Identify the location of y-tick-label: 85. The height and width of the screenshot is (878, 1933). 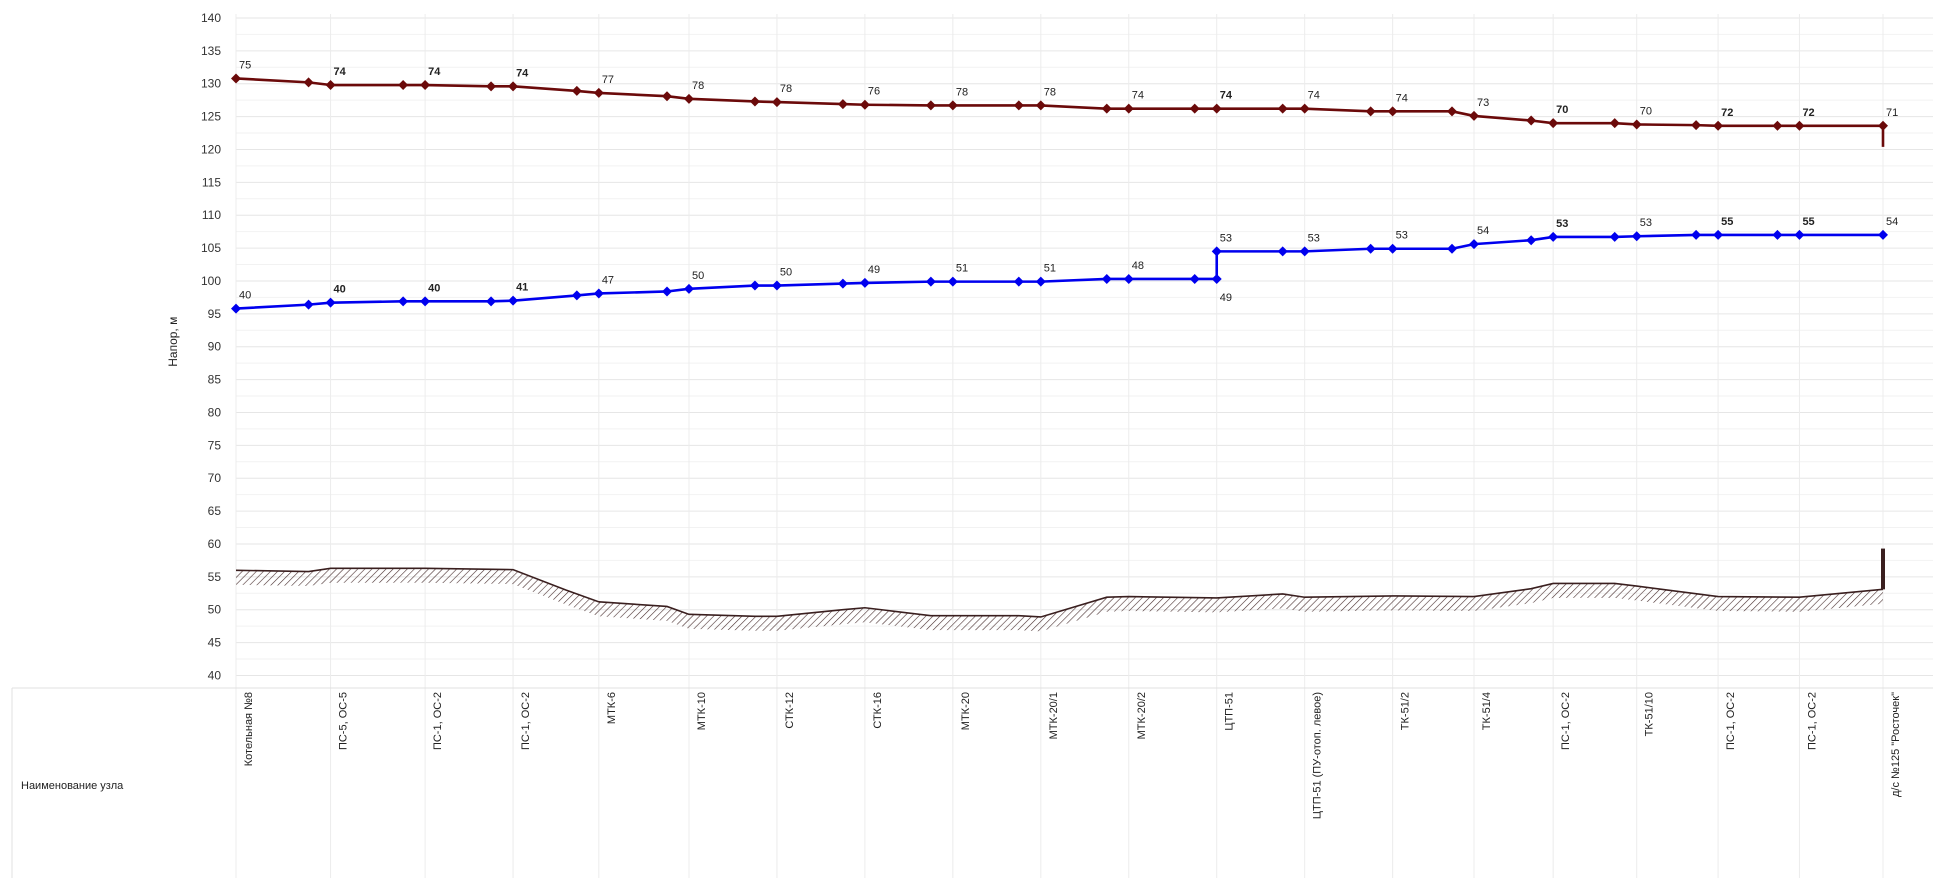
(215, 380).